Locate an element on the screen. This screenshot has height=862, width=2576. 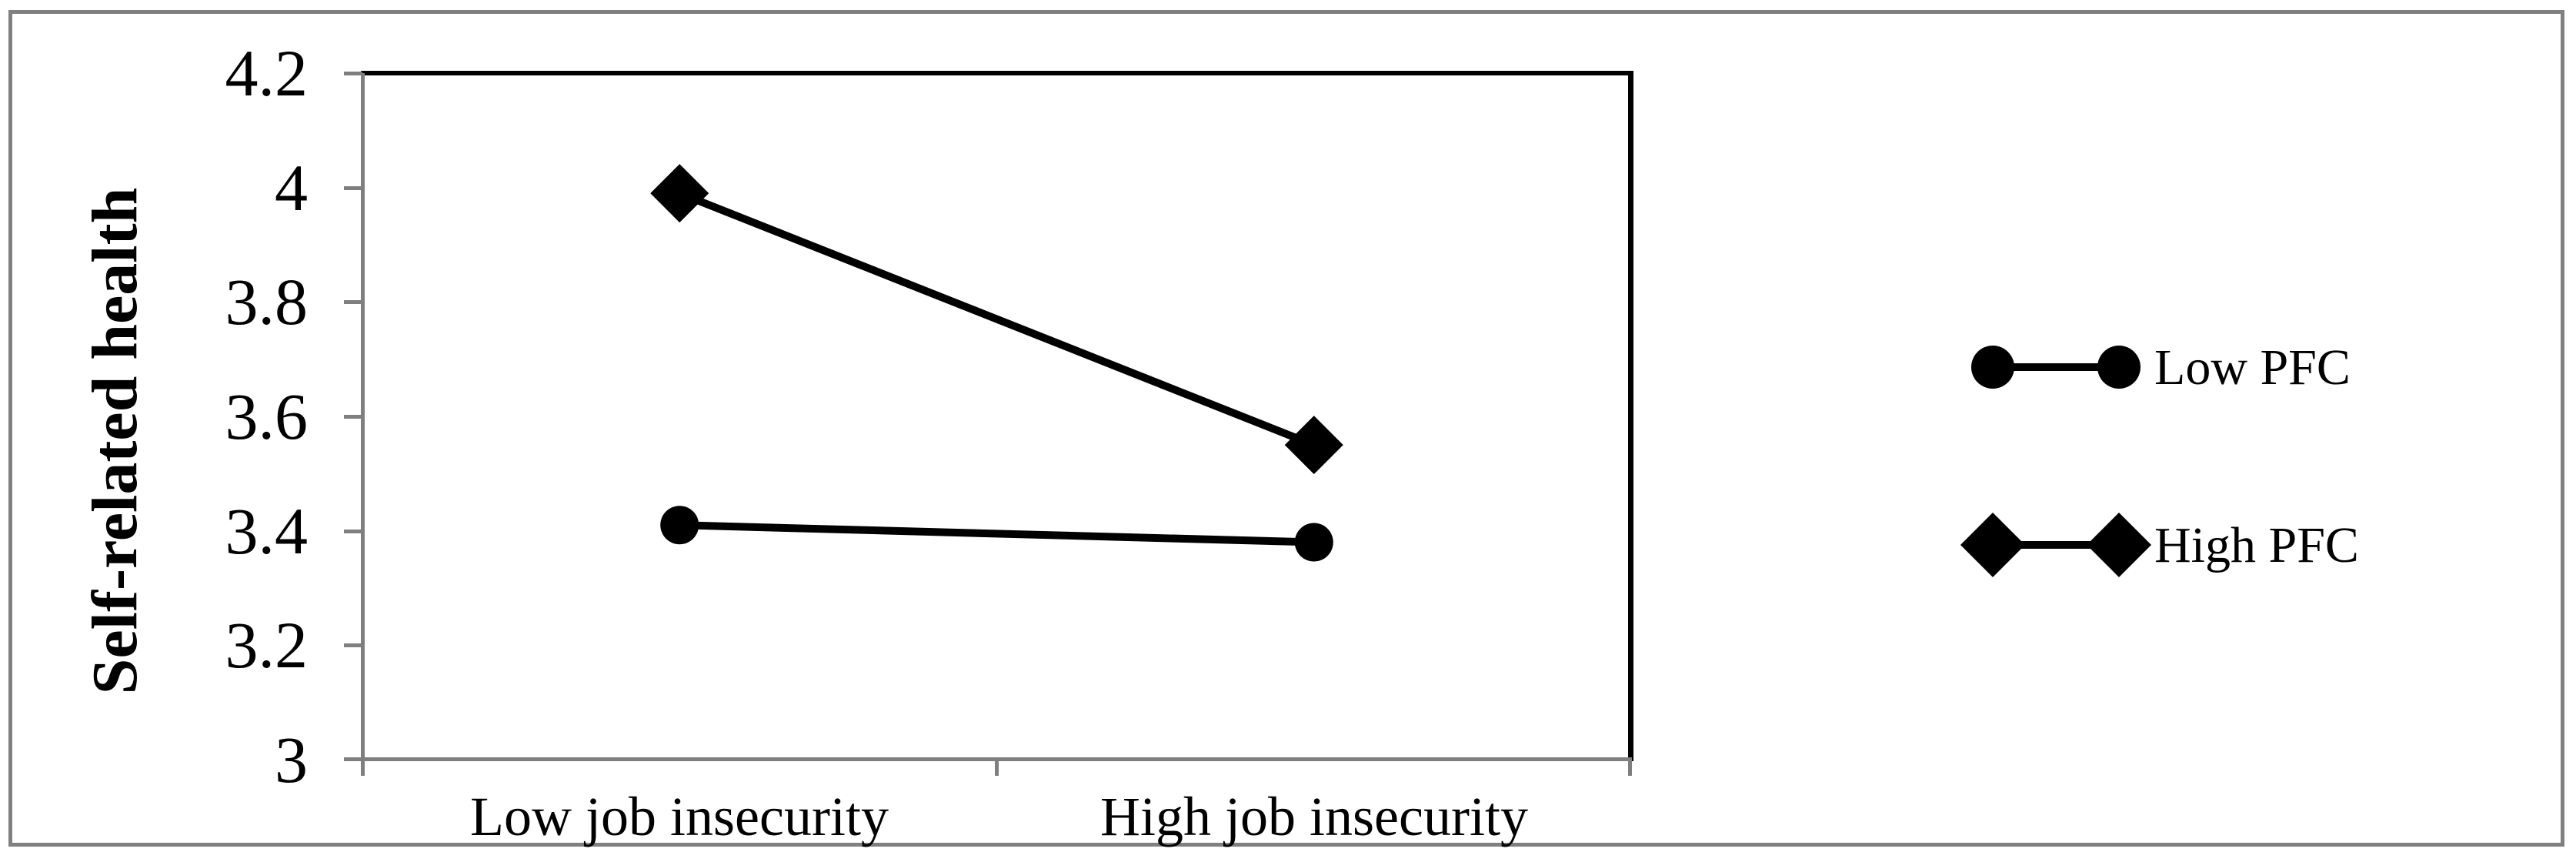
y-tick-label: 3.4 is located at coordinates (267, 531).